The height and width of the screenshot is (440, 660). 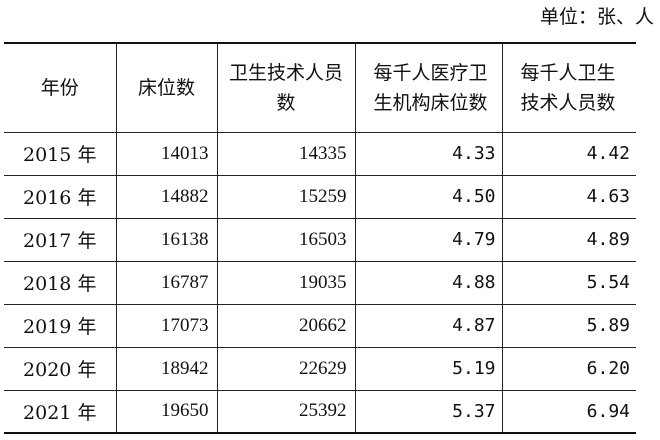 What do you see at coordinates (166, 283) in the screenshot?
I see `cell-beds: 16787` at bounding box center [166, 283].